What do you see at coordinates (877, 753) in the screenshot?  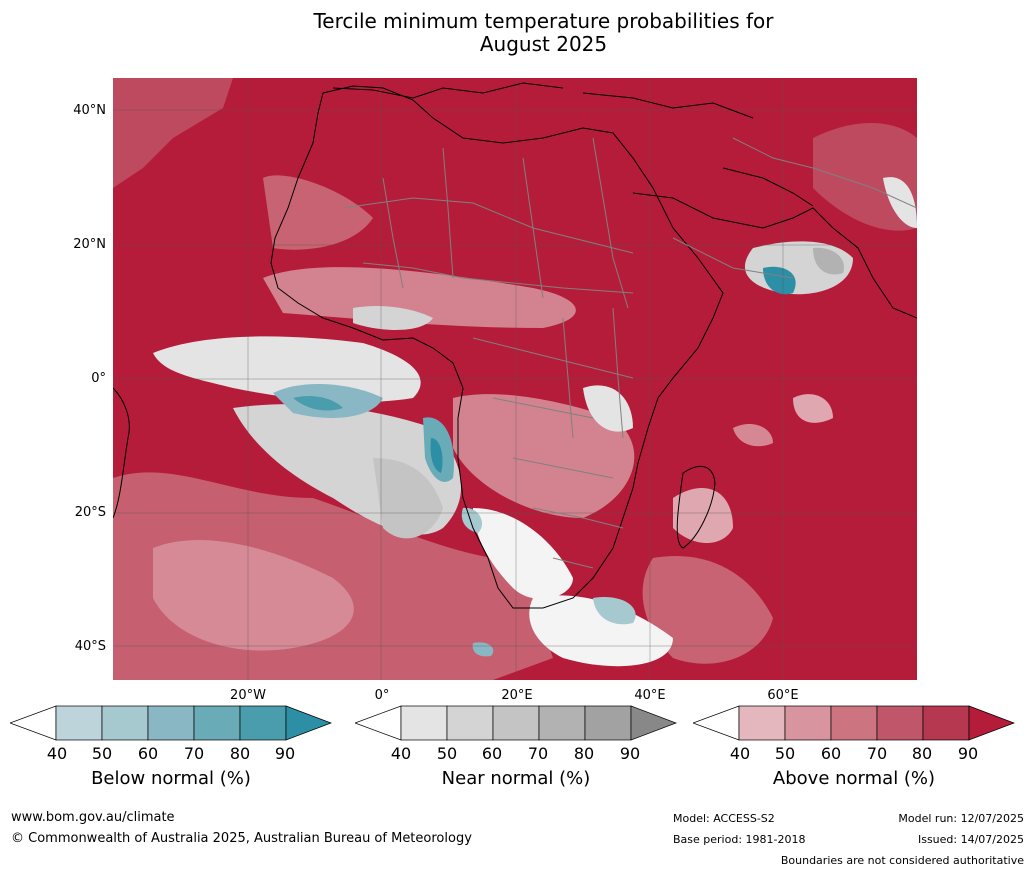 I see `above-tick-70: 70` at bounding box center [877, 753].